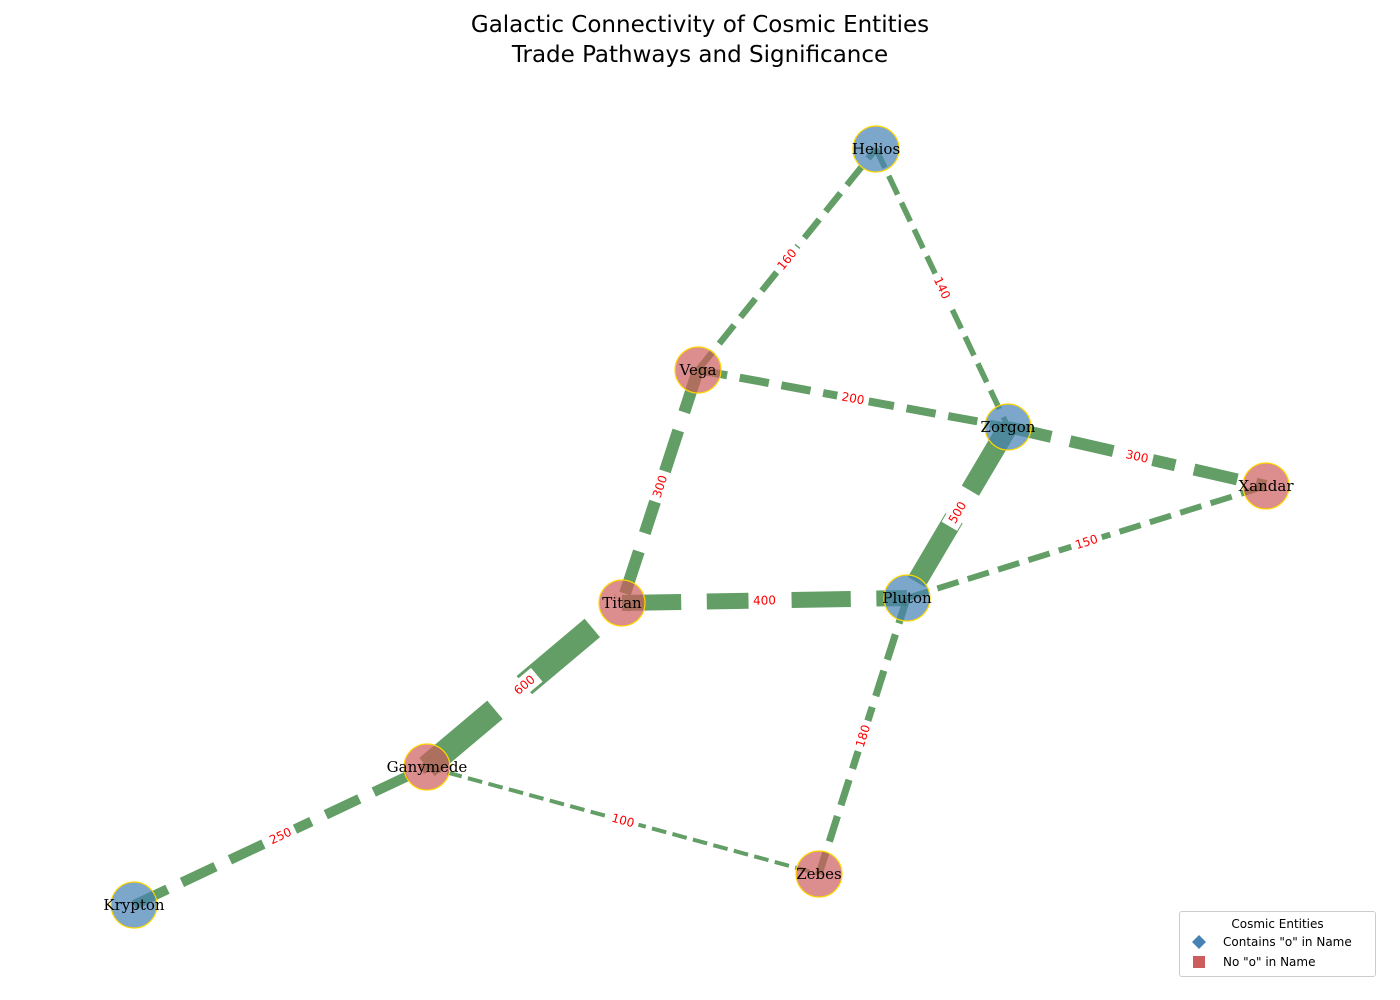  I want to click on node-label: Vega, so click(698, 370).